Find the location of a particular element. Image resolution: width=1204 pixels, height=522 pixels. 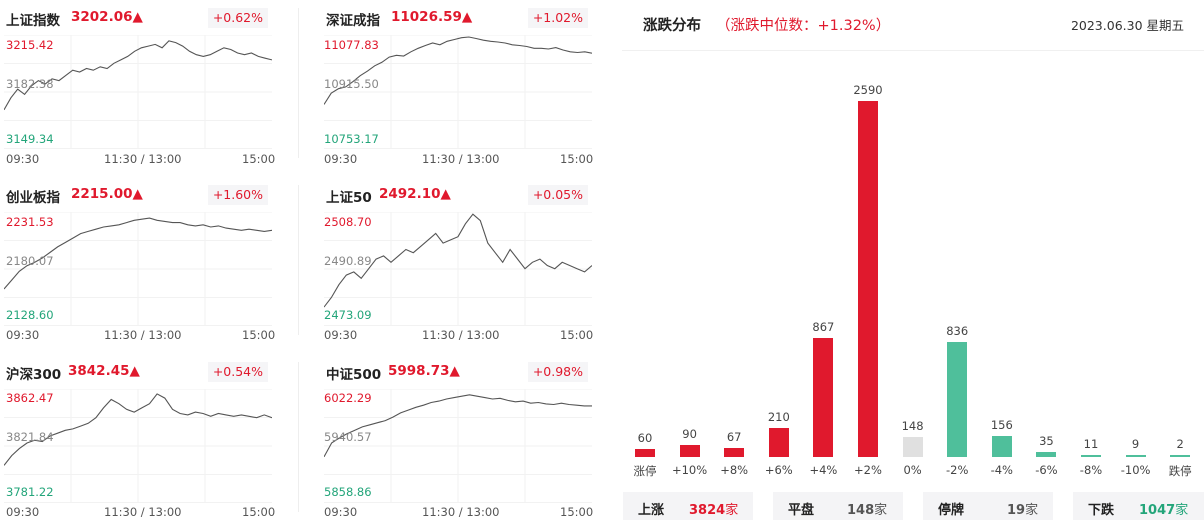

index-price: 5998.73▲ is located at coordinates (424, 371).